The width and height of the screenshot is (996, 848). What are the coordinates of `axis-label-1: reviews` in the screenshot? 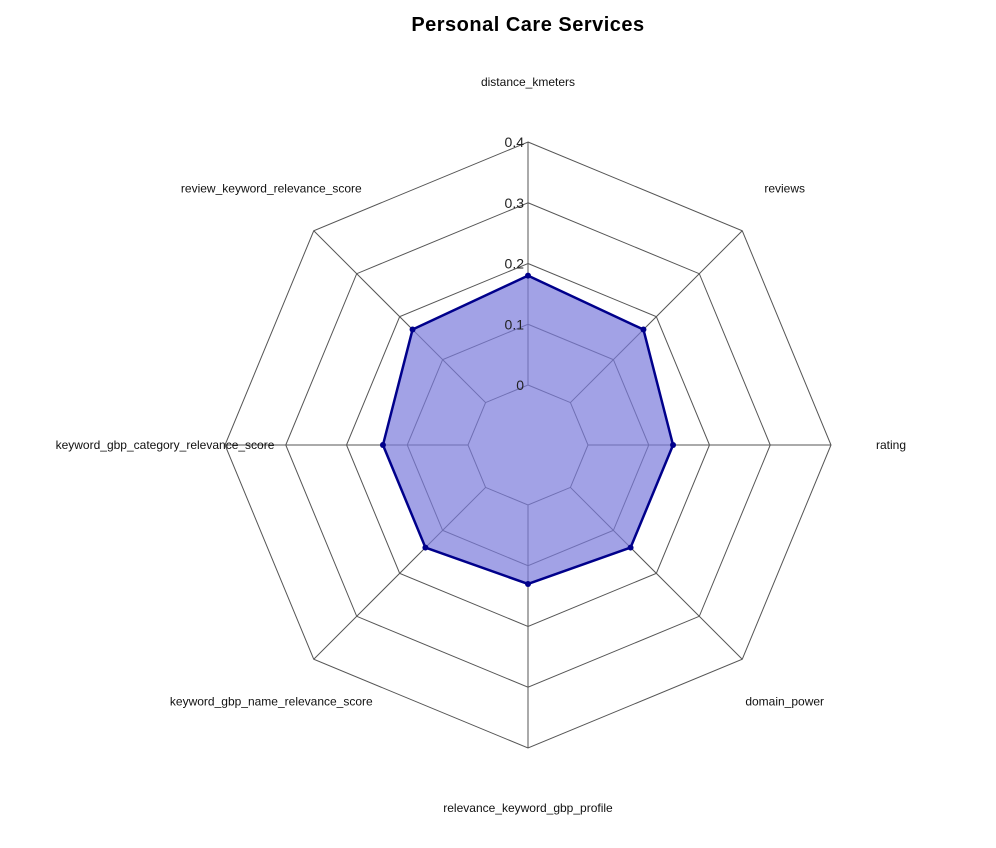 It's located at (784, 188).